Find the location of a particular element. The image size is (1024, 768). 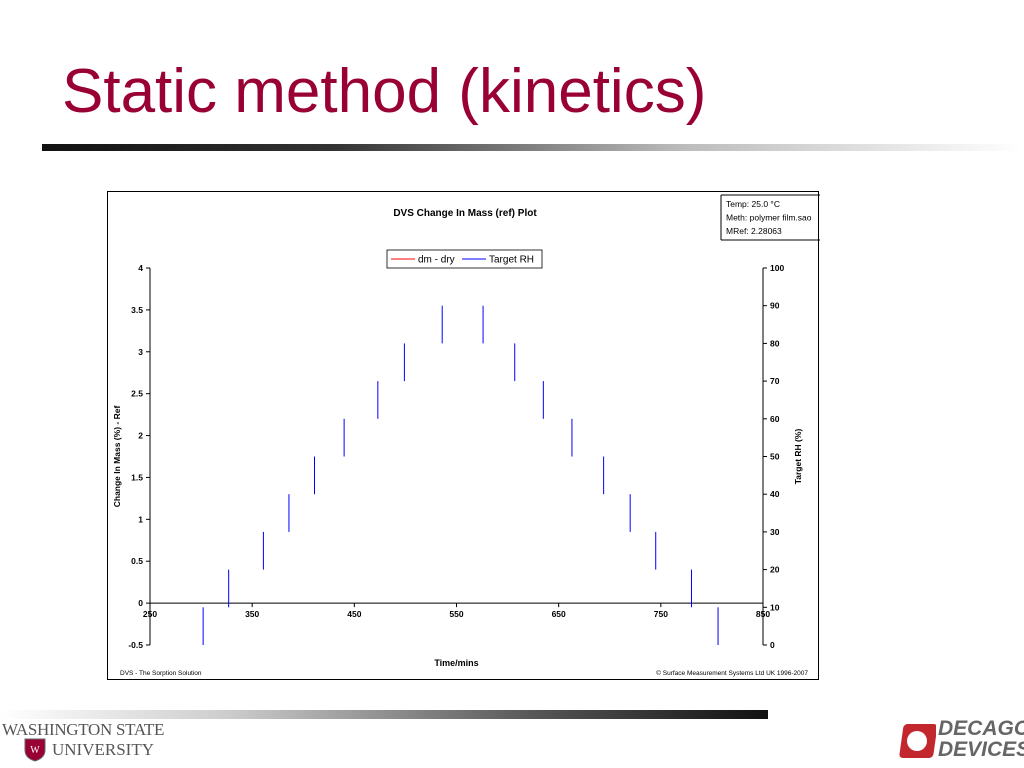

wsu-logo-line2: UNIVERSITY is located at coordinates (103, 749).